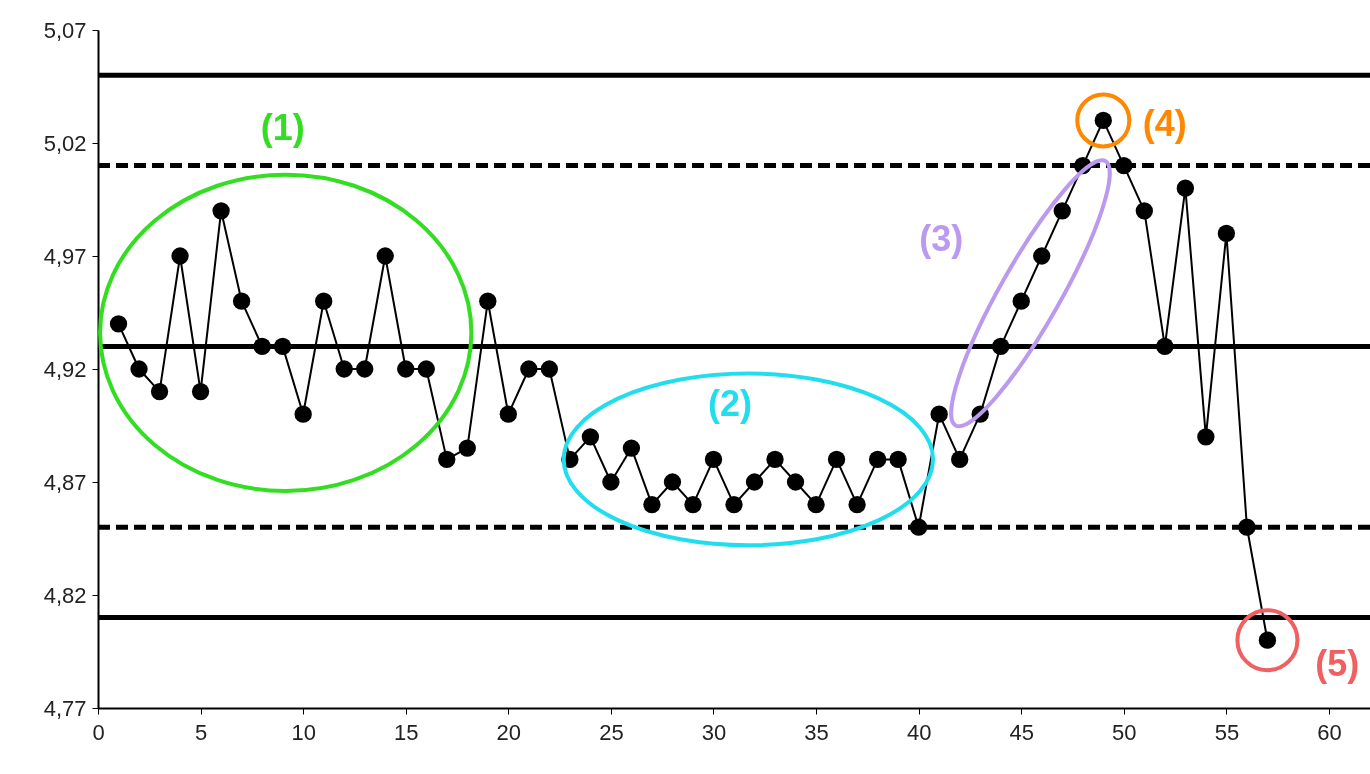 The image size is (1370, 774). Describe the element at coordinates (714, 732) in the screenshot. I see `x-tick-label: 30` at that location.